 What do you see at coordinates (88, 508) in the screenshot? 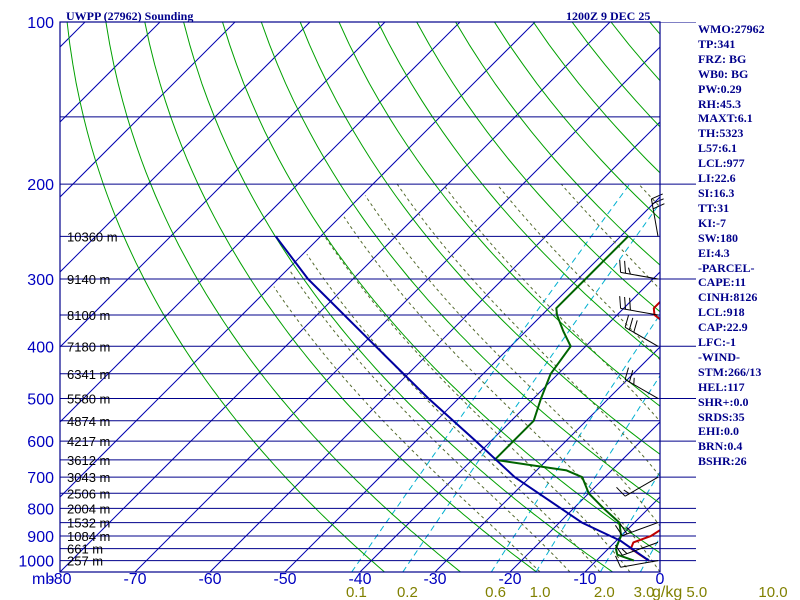
I see `height-label: 2004 m` at bounding box center [88, 508].